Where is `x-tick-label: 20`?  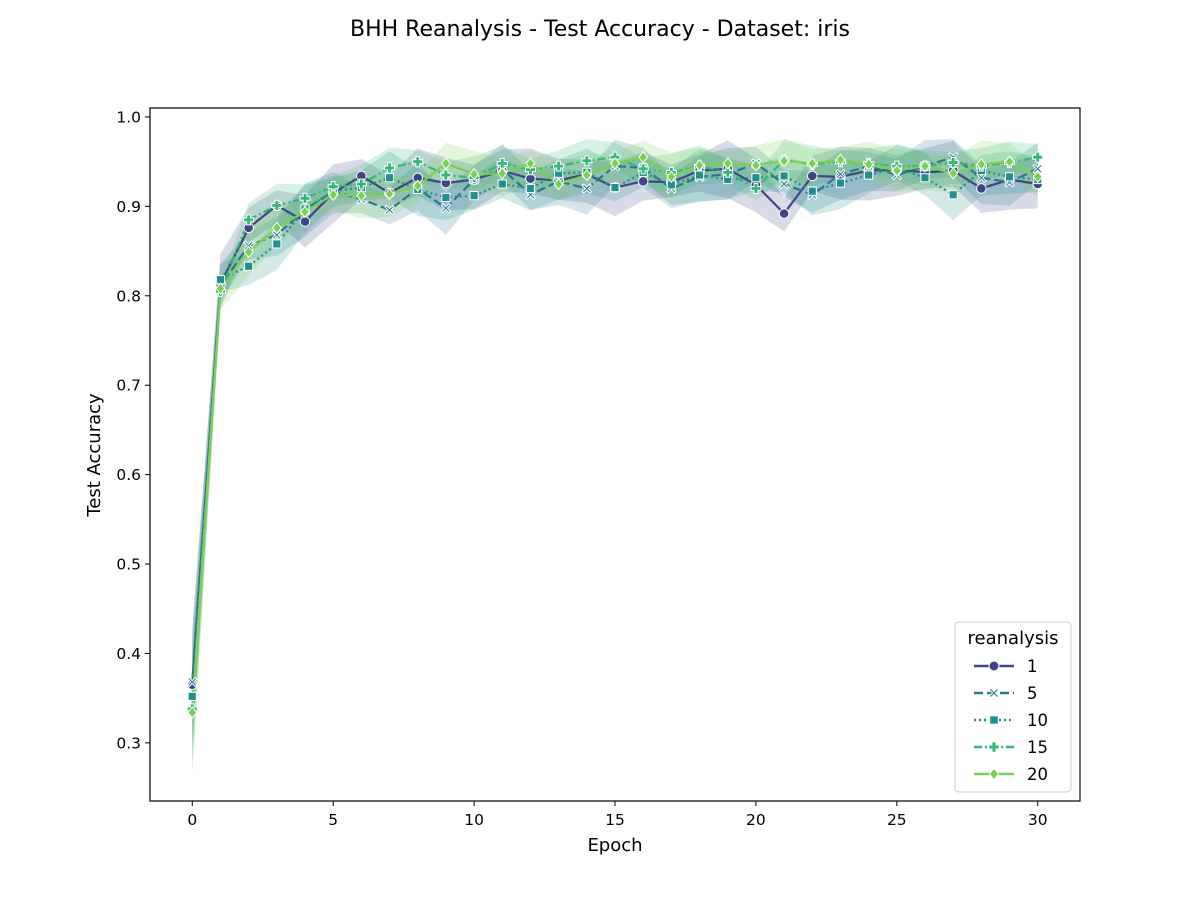
x-tick-label: 20 is located at coordinates (756, 820).